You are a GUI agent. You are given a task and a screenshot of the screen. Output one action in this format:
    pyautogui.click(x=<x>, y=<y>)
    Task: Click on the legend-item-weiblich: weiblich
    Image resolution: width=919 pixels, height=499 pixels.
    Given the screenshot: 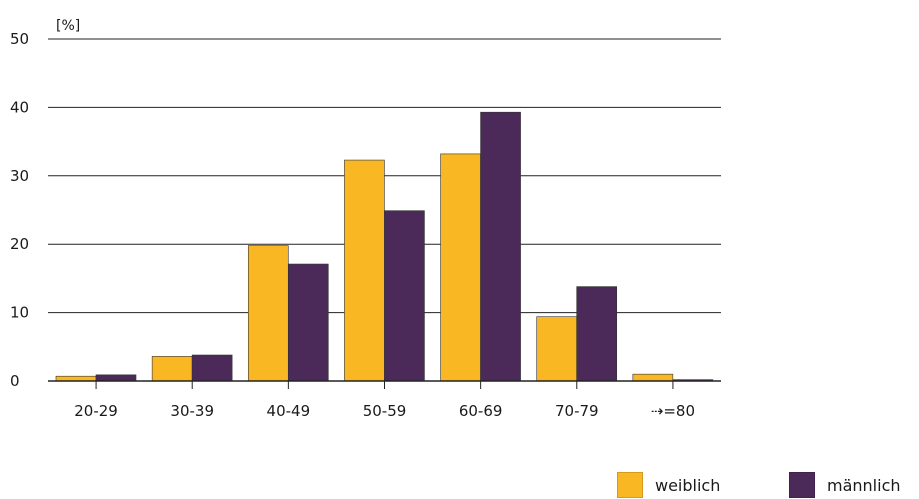 What is the action you would take?
    pyautogui.click(x=668, y=485)
    